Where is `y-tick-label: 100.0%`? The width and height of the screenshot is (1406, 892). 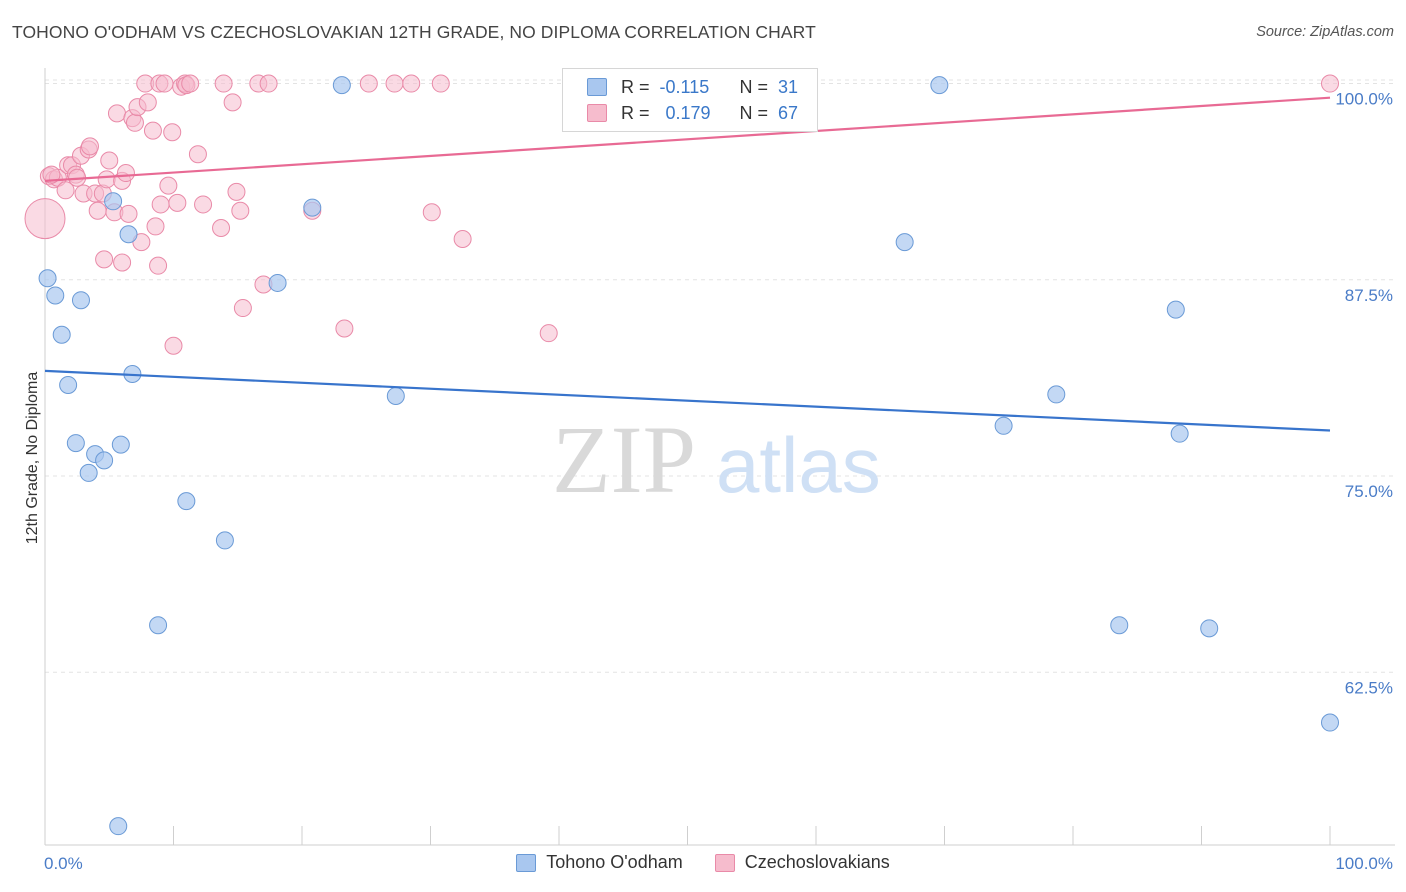
y-tick-label: 100.0% is located at coordinates (1364, 99).